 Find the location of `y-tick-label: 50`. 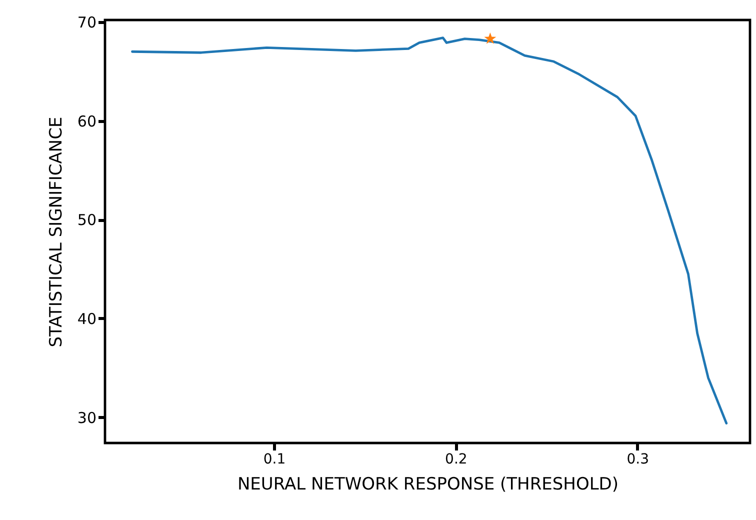

y-tick-label: 50 is located at coordinates (86, 220).